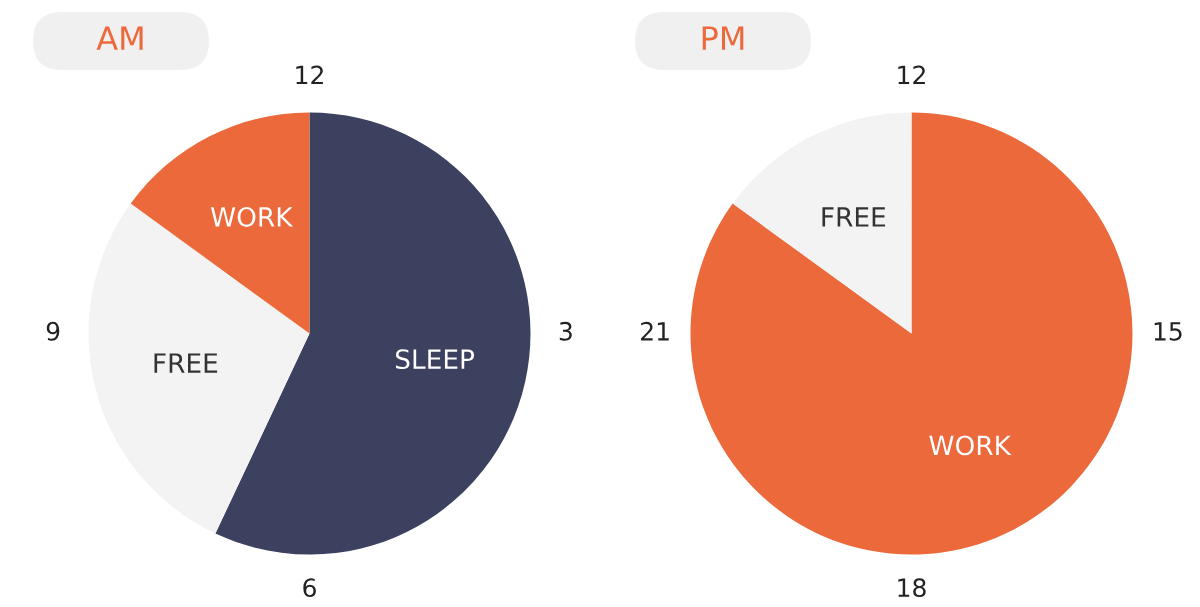  What do you see at coordinates (655, 331) in the screenshot?
I see `text: 21` at bounding box center [655, 331].